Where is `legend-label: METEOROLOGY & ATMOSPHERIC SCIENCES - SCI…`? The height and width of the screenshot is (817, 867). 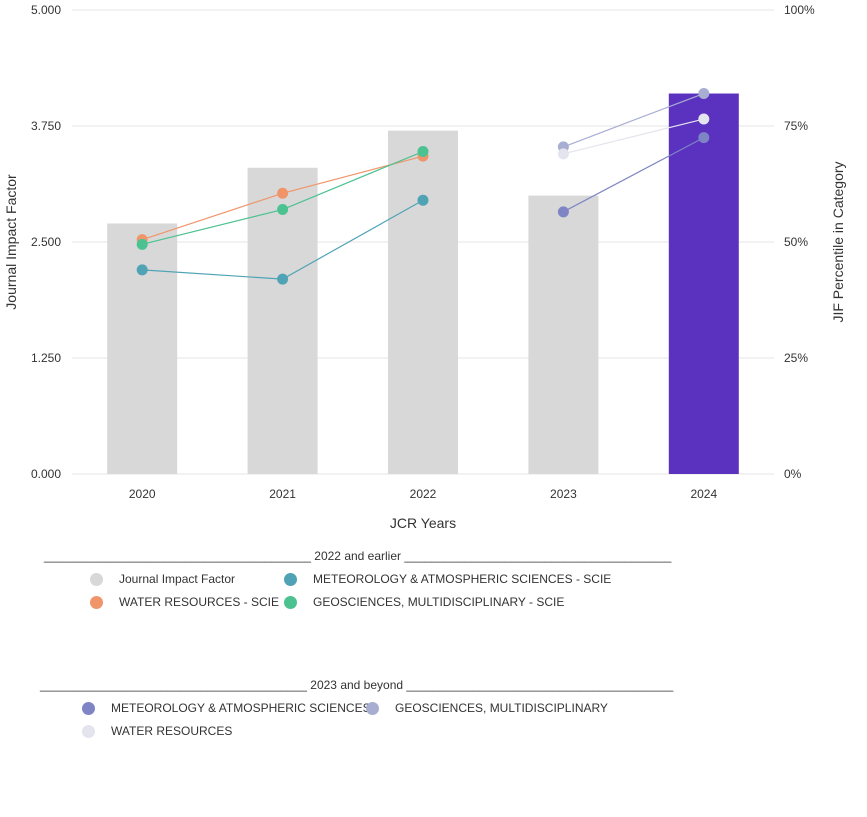
legend-label: METEOROLOGY & ATMOSPHERIC SCIENCES - SCI… is located at coordinates (462, 579).